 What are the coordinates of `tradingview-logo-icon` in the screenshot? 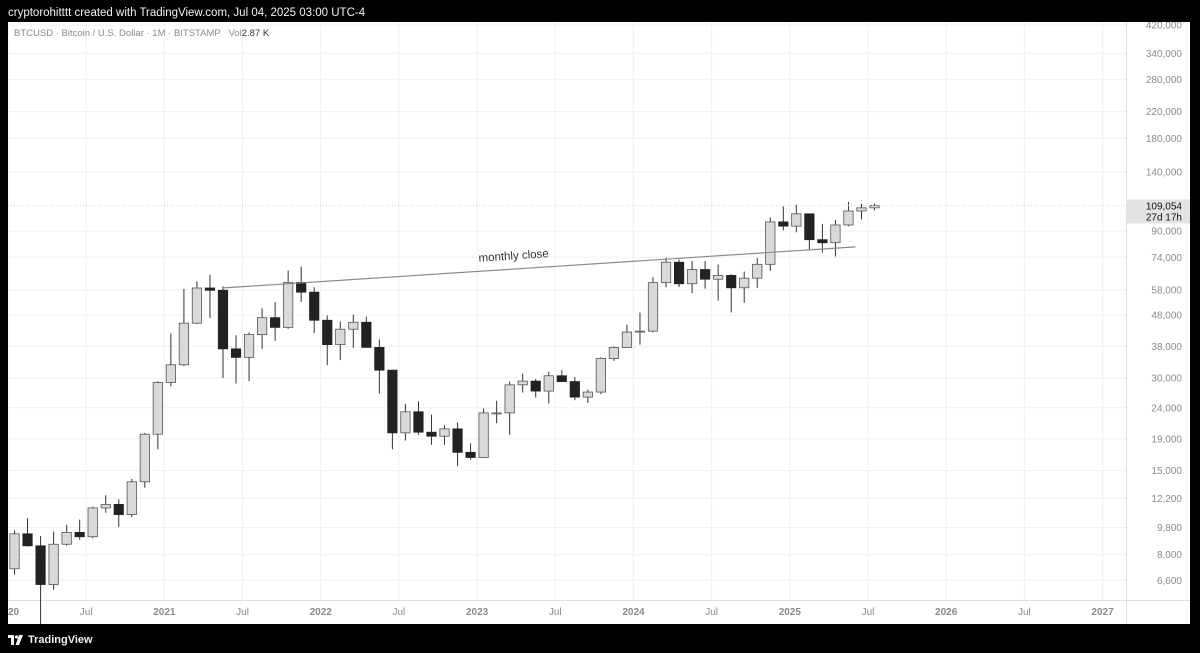 It's located at (15, 640).